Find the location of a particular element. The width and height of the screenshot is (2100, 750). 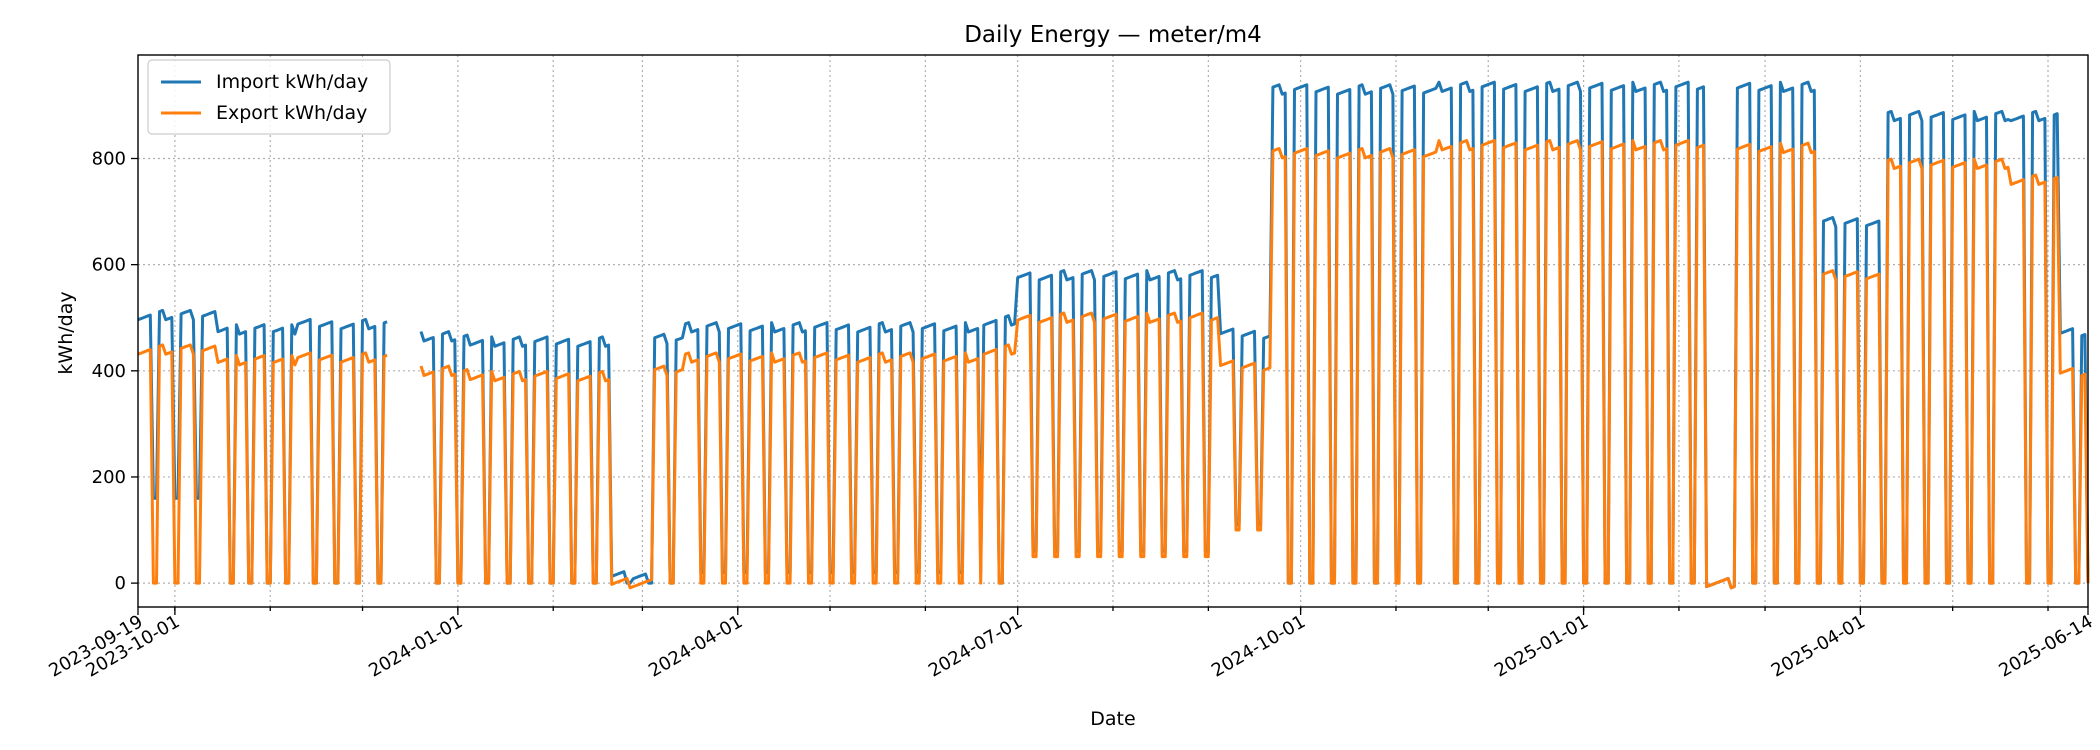

y-tick-label: 600 is located at coordinates (109, 265).